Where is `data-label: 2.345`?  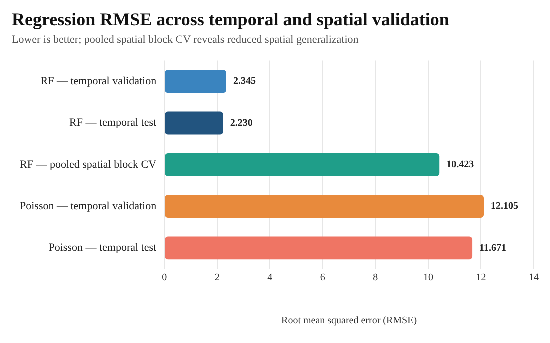 data-label: 2.345 is located at coordinates (244, 82).